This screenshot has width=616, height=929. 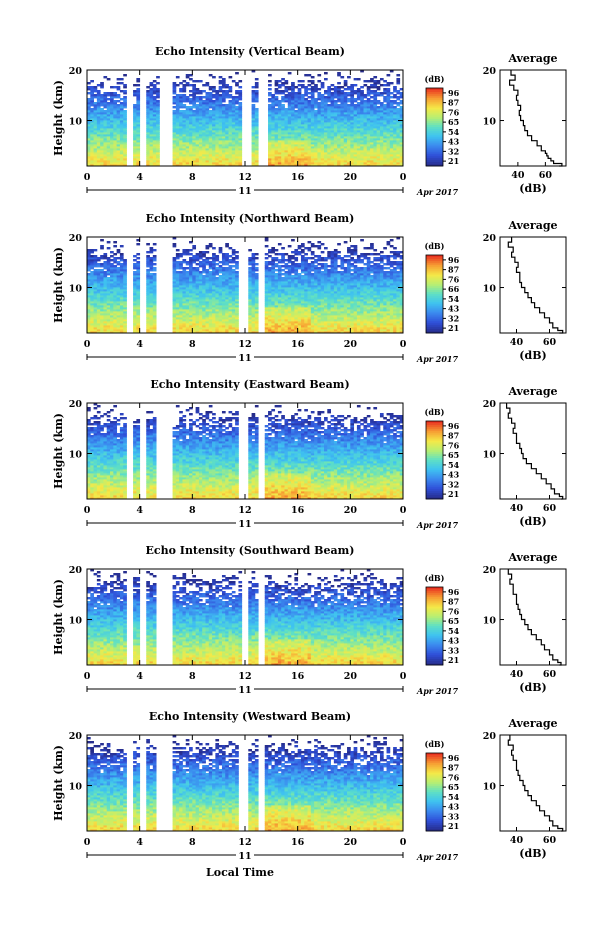 What do you see at coordinates (434, 104) in the screenshot?
I see `colorbar-segment` at bounding box center [434, 104].